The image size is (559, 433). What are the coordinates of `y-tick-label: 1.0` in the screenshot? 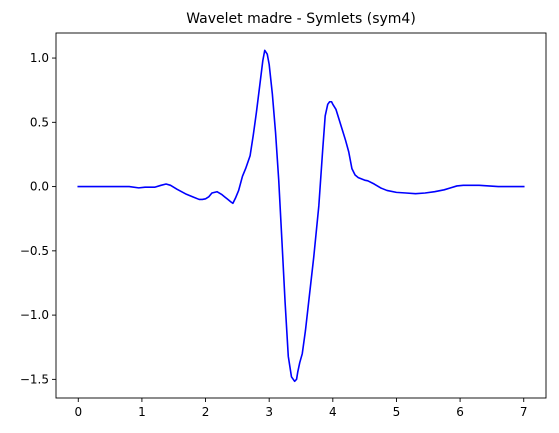 It's located at (39, 58).